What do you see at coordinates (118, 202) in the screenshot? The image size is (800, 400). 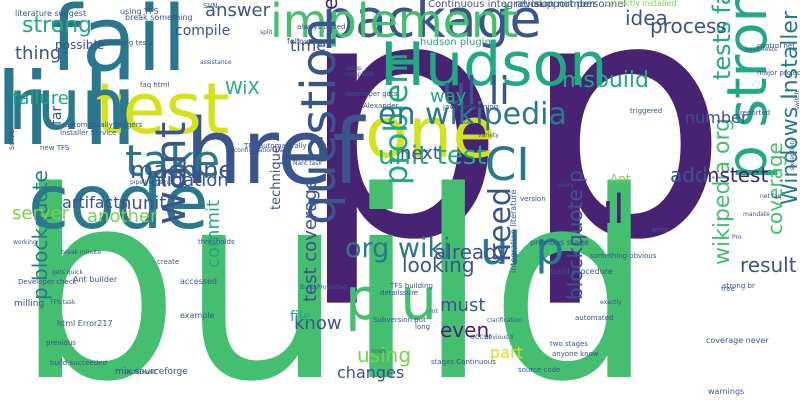 I see `word-code: code` at bounding box center [118, 202].